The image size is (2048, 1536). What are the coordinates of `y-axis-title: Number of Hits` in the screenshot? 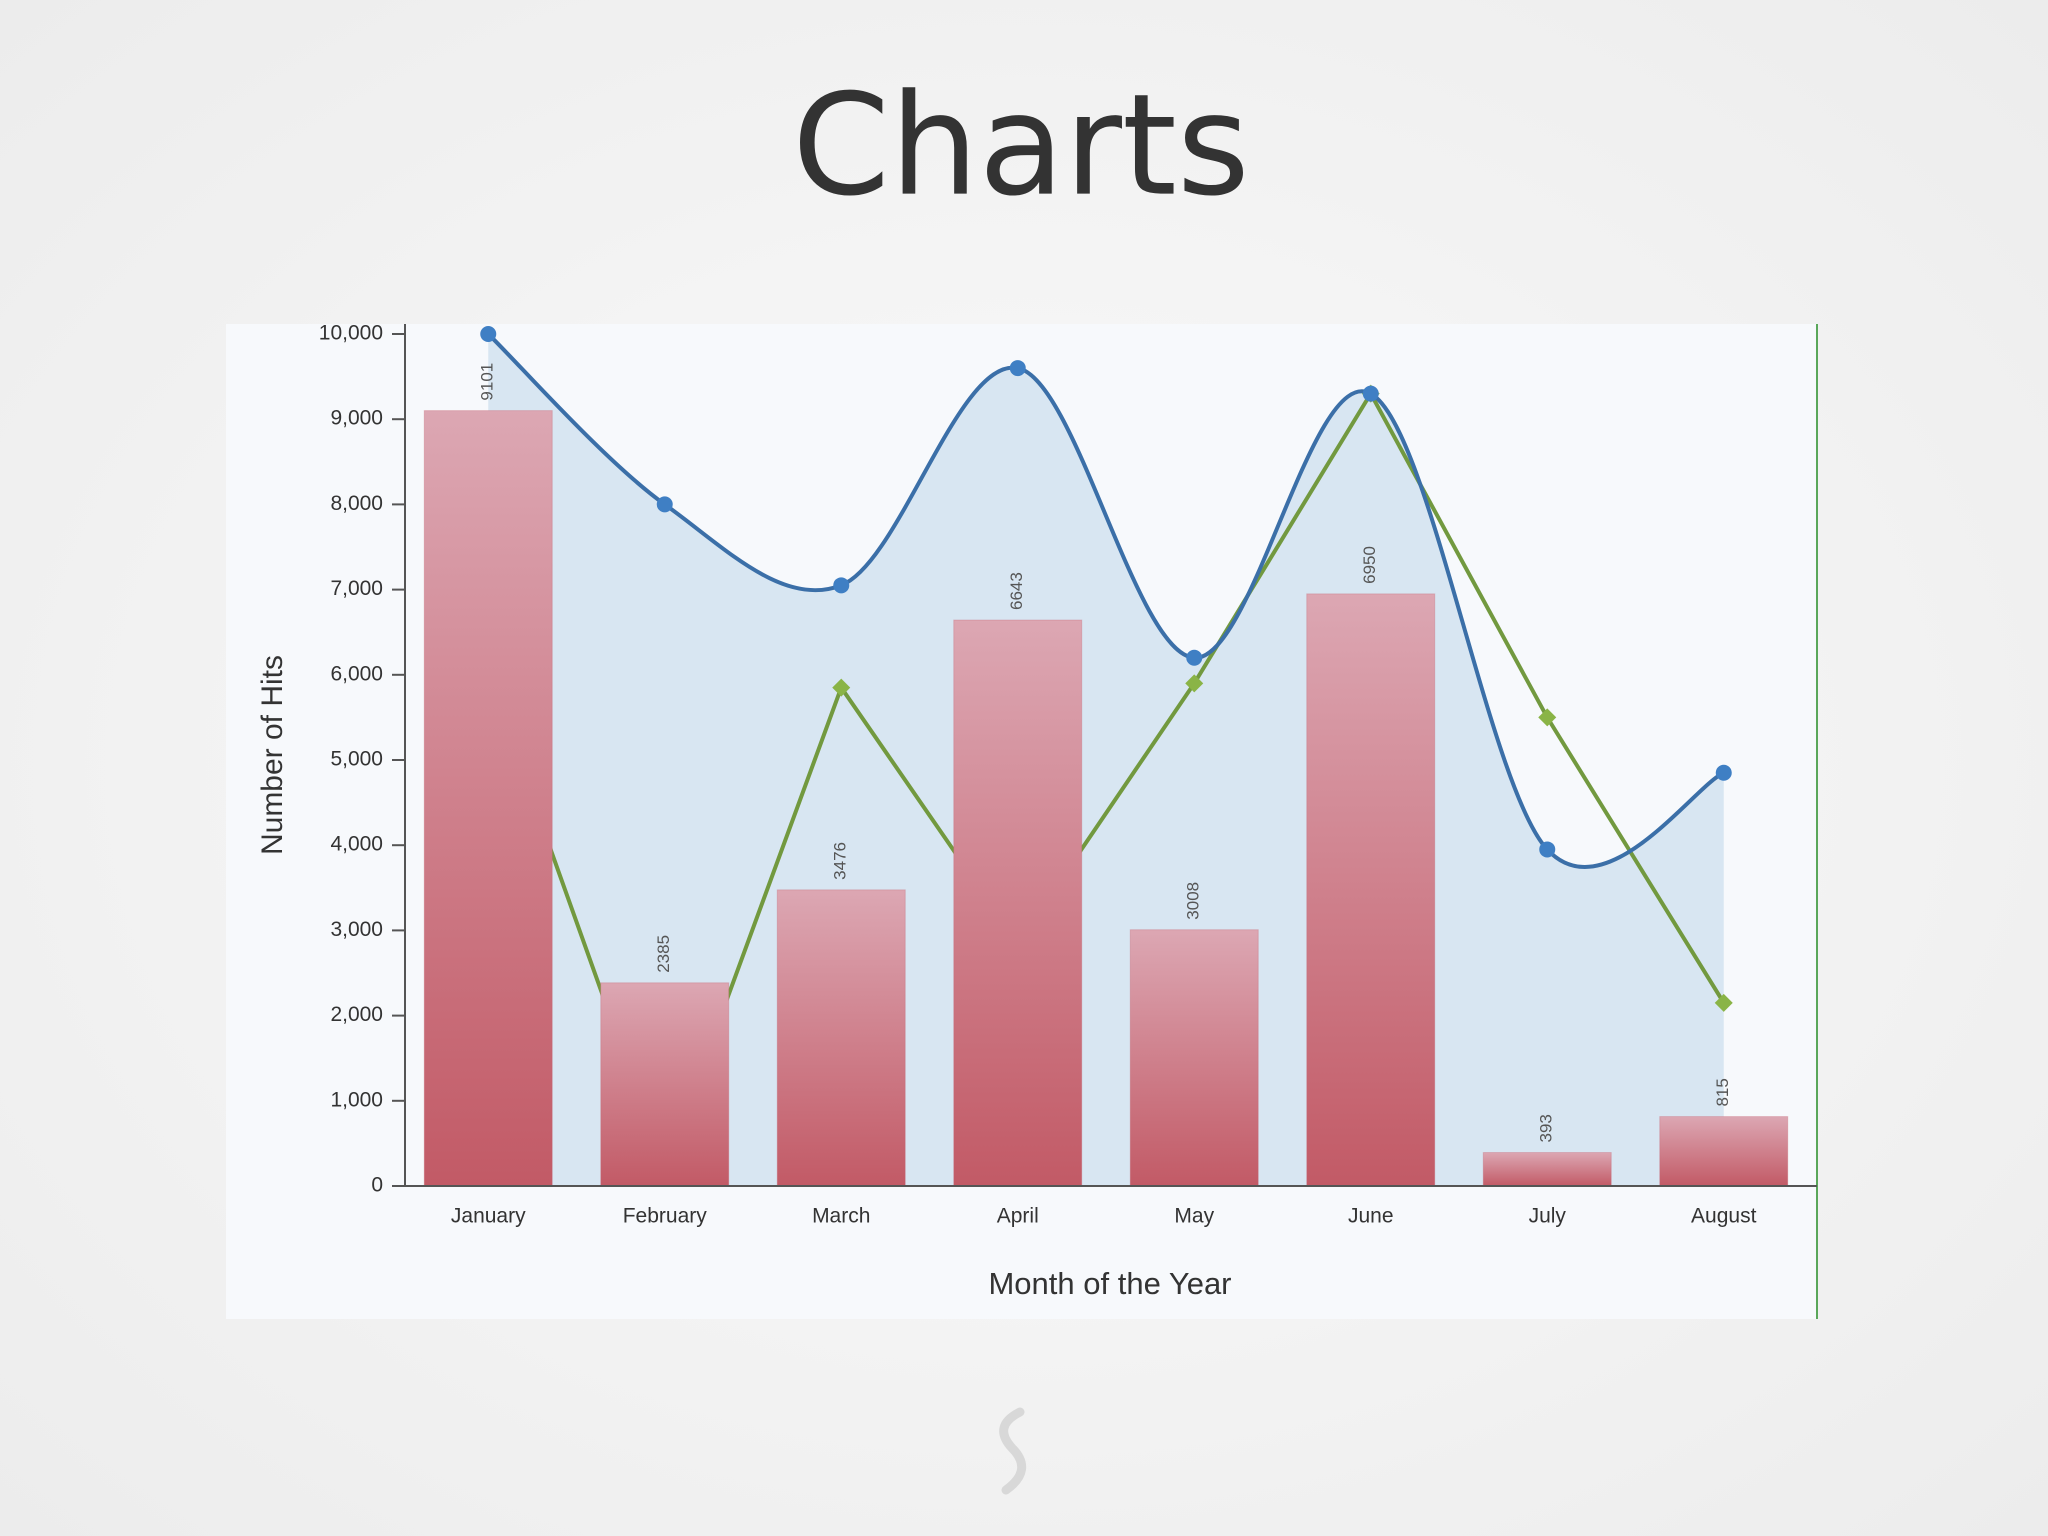 It's located at (272, 755).